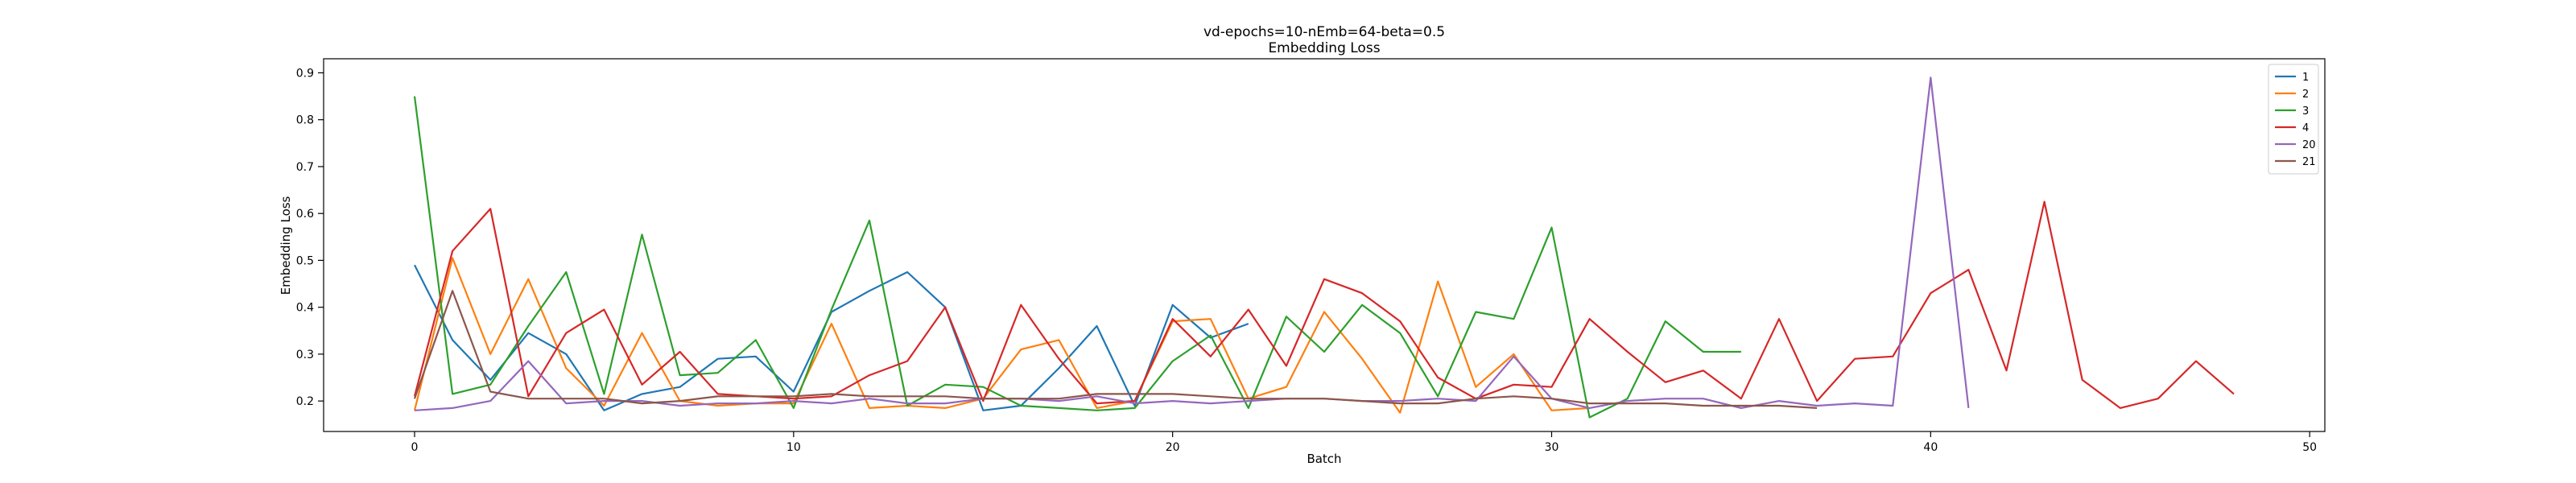 The height and width of the screenshot is (483, 2576). Describe the element at coordinates (2305, 78) in the screenshot. I see `legend-label: 1` at that location.